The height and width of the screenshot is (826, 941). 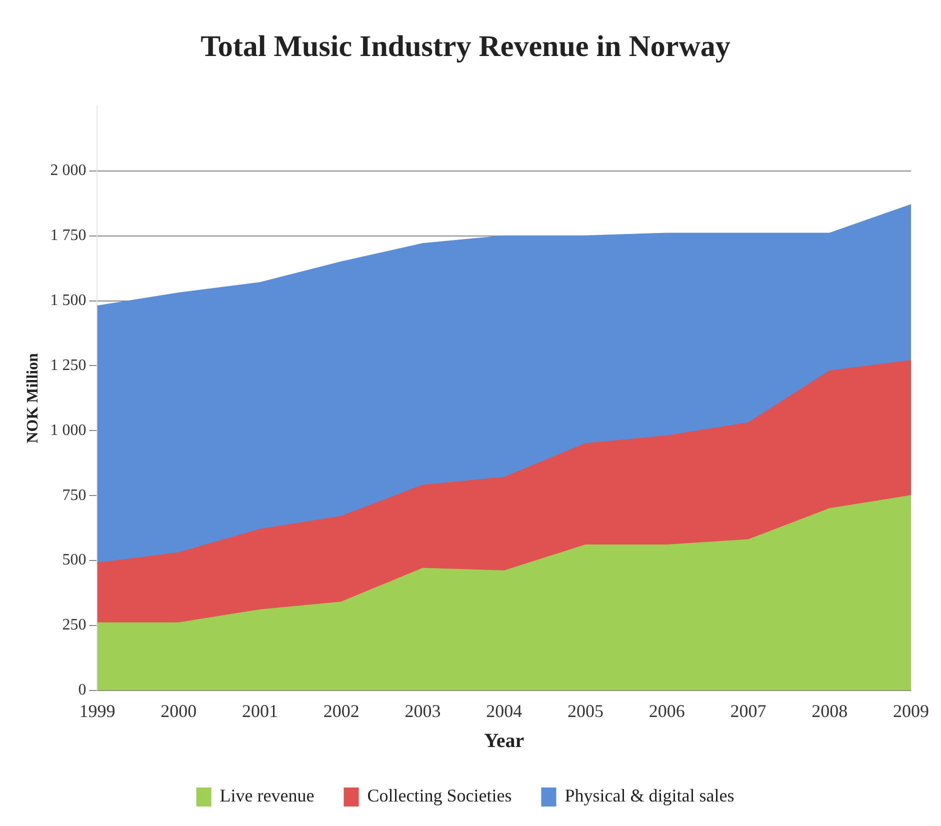 What do you see at coordinates (422, 710) in the screenshot?
I see `x-tick-label: 2003` at bounding box center [422, 710].